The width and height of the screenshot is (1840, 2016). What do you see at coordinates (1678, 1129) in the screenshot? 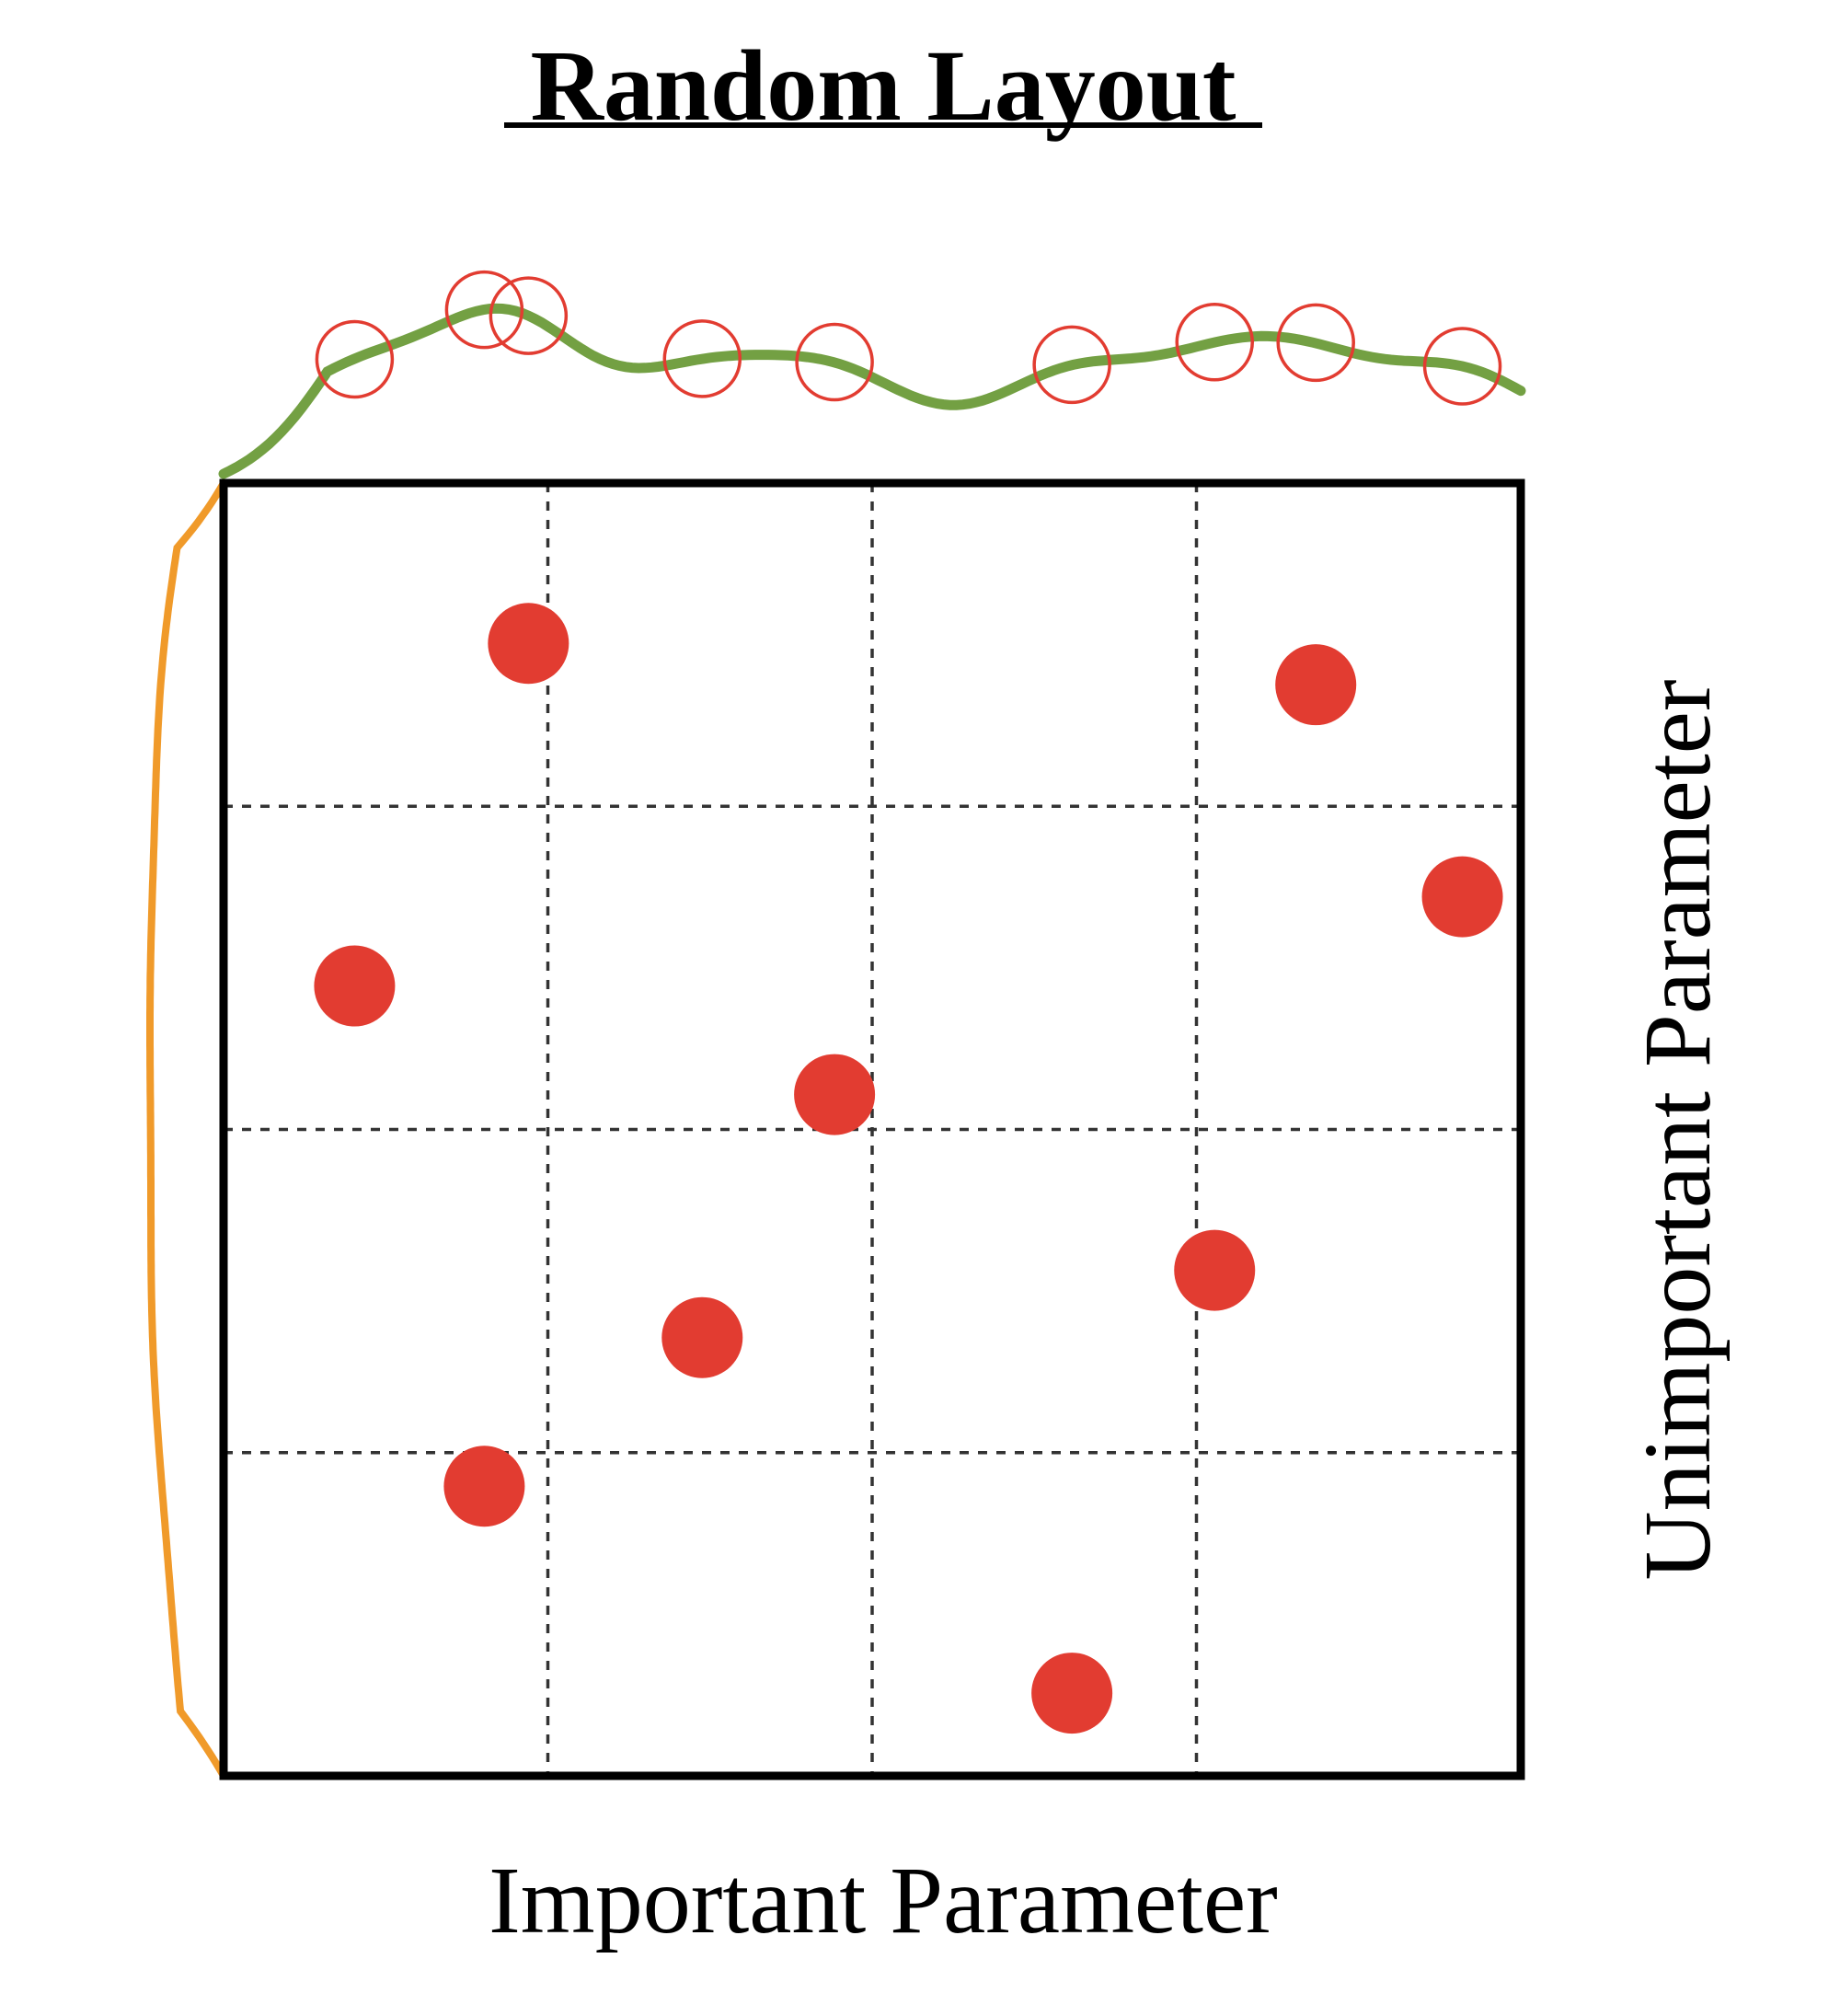
I see `y-axis-label: Unimportant Parameter` at bounding box center [1678, 1129].